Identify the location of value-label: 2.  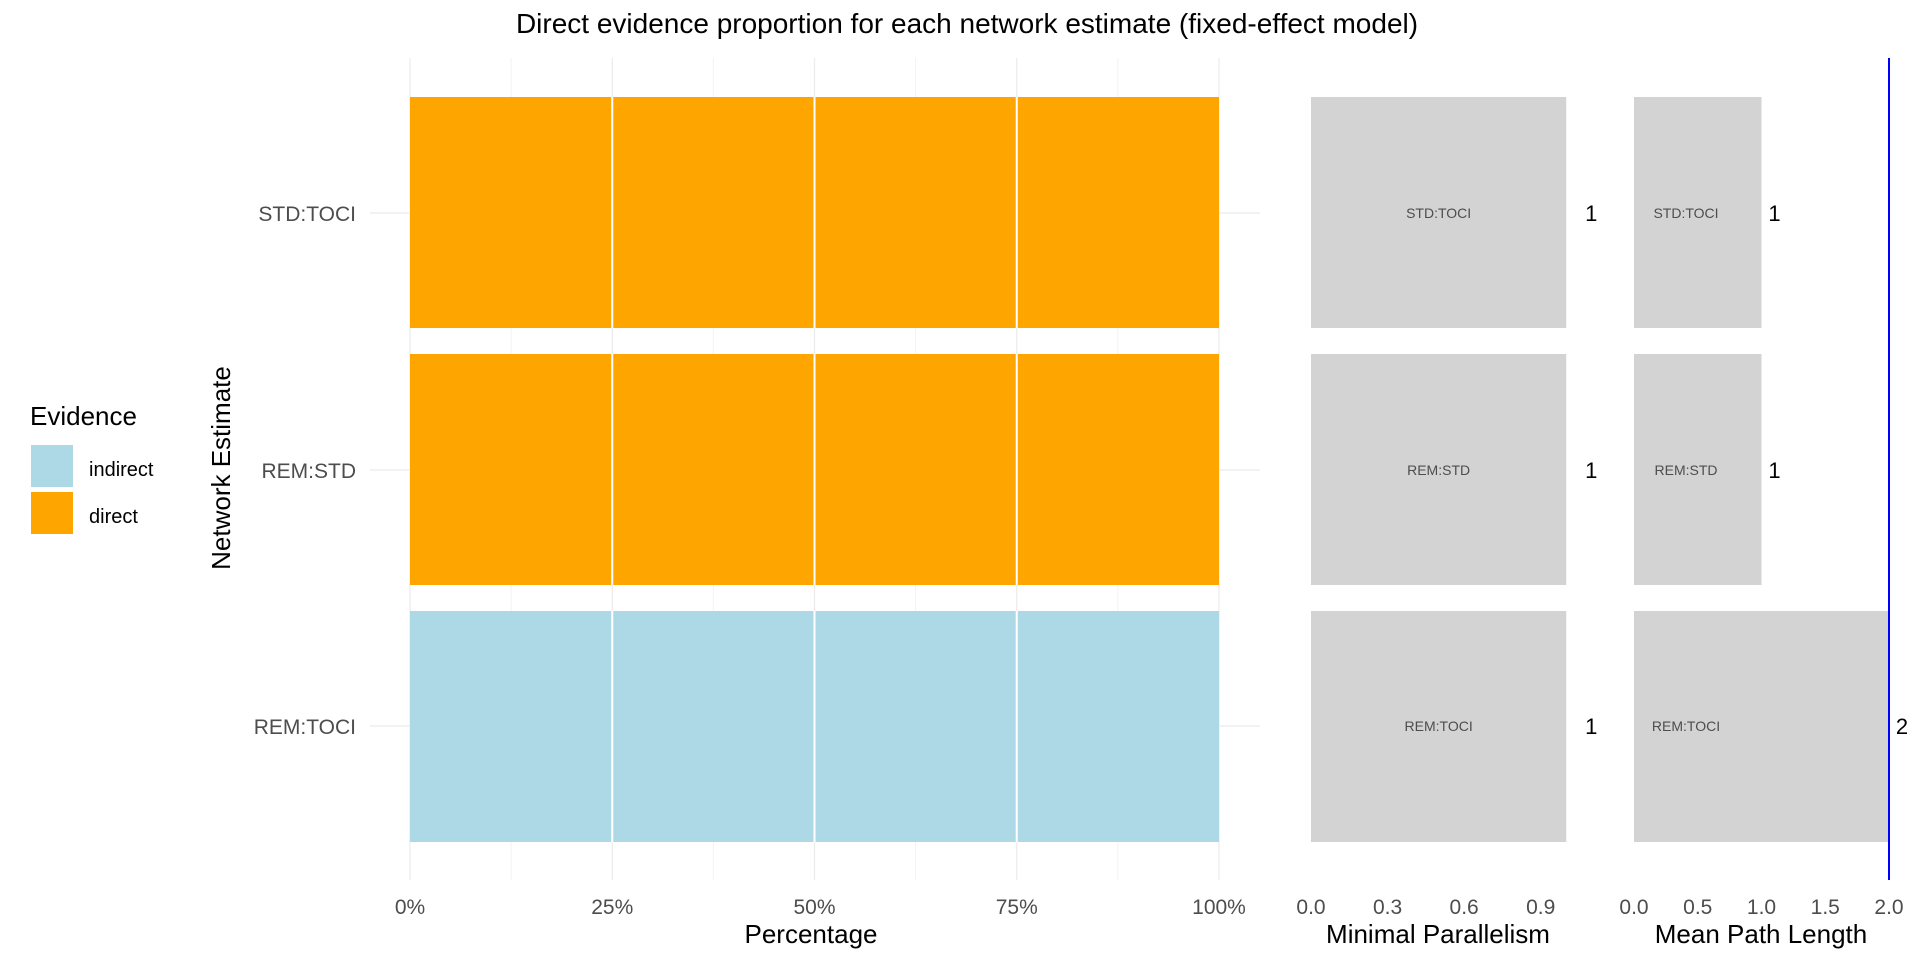
(1902, 726).